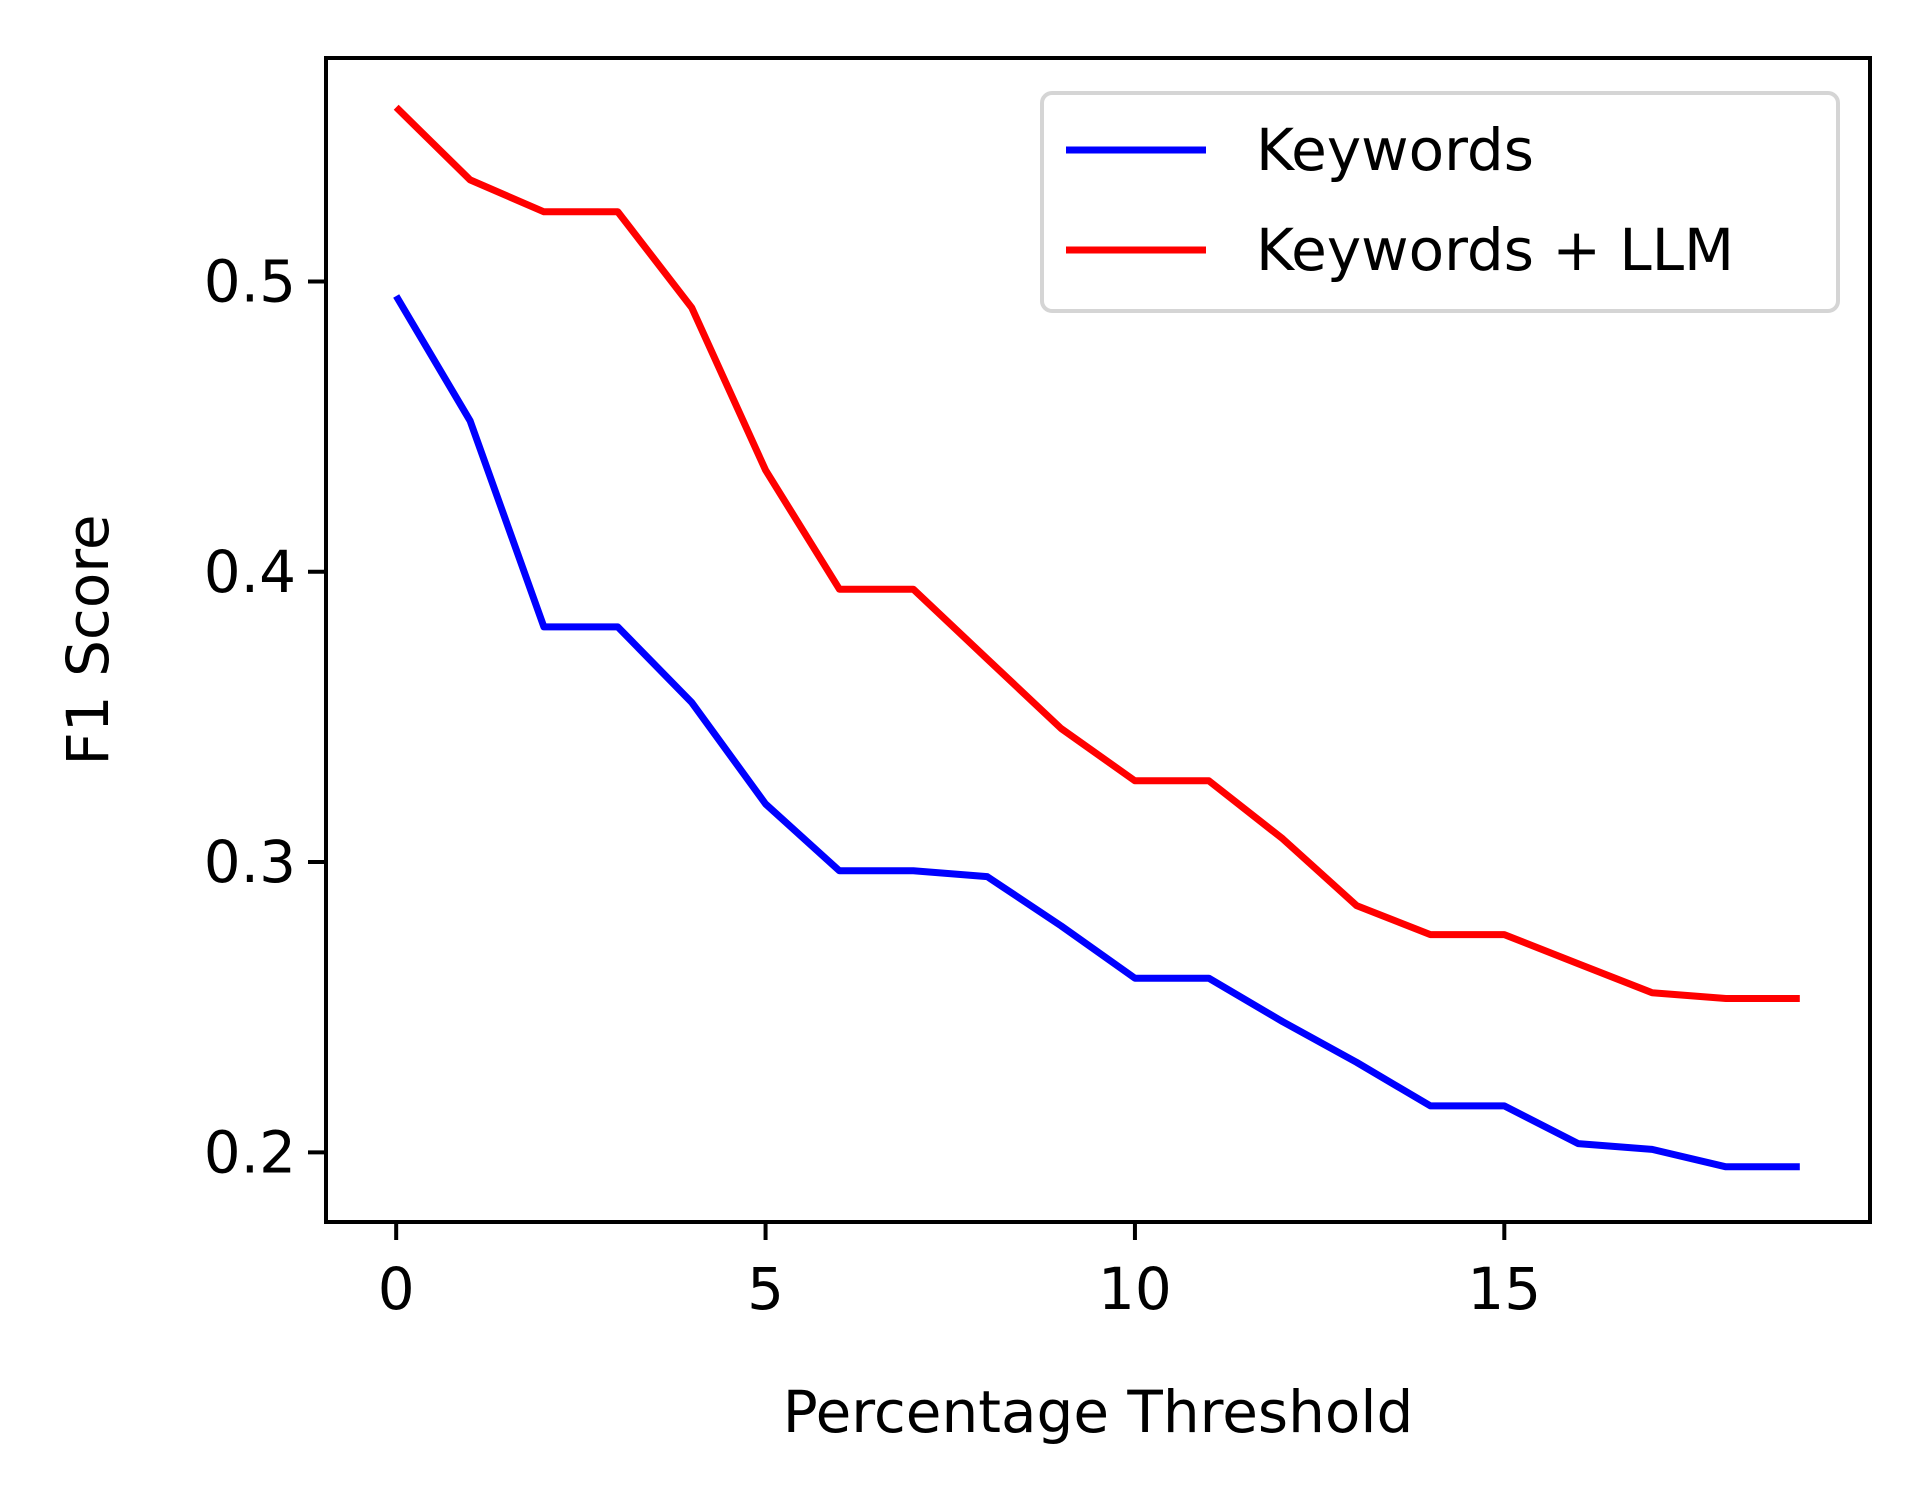 This screenshot has width=1918, height=1503. I want to click on legend-box, so click(1440, 202).